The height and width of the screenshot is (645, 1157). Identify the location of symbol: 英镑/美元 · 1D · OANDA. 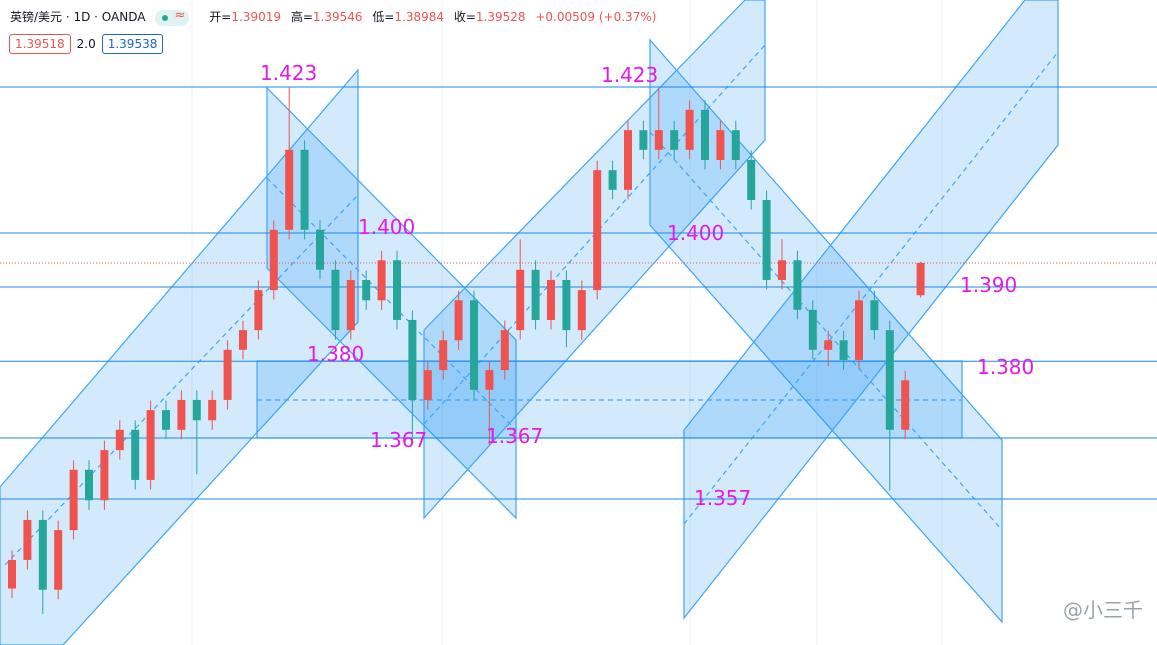
(78, 17).